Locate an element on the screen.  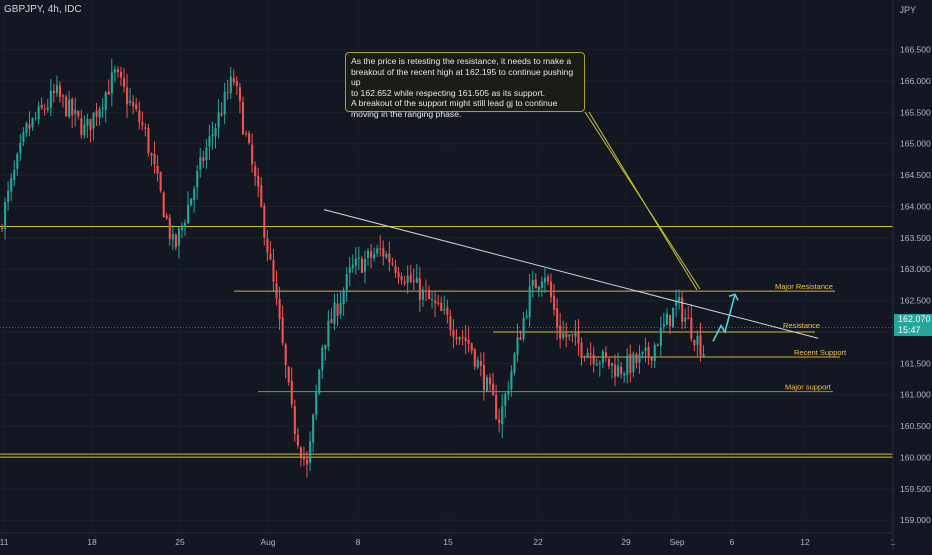
x-tick-label: 25 is located at coordinates (180, 542).